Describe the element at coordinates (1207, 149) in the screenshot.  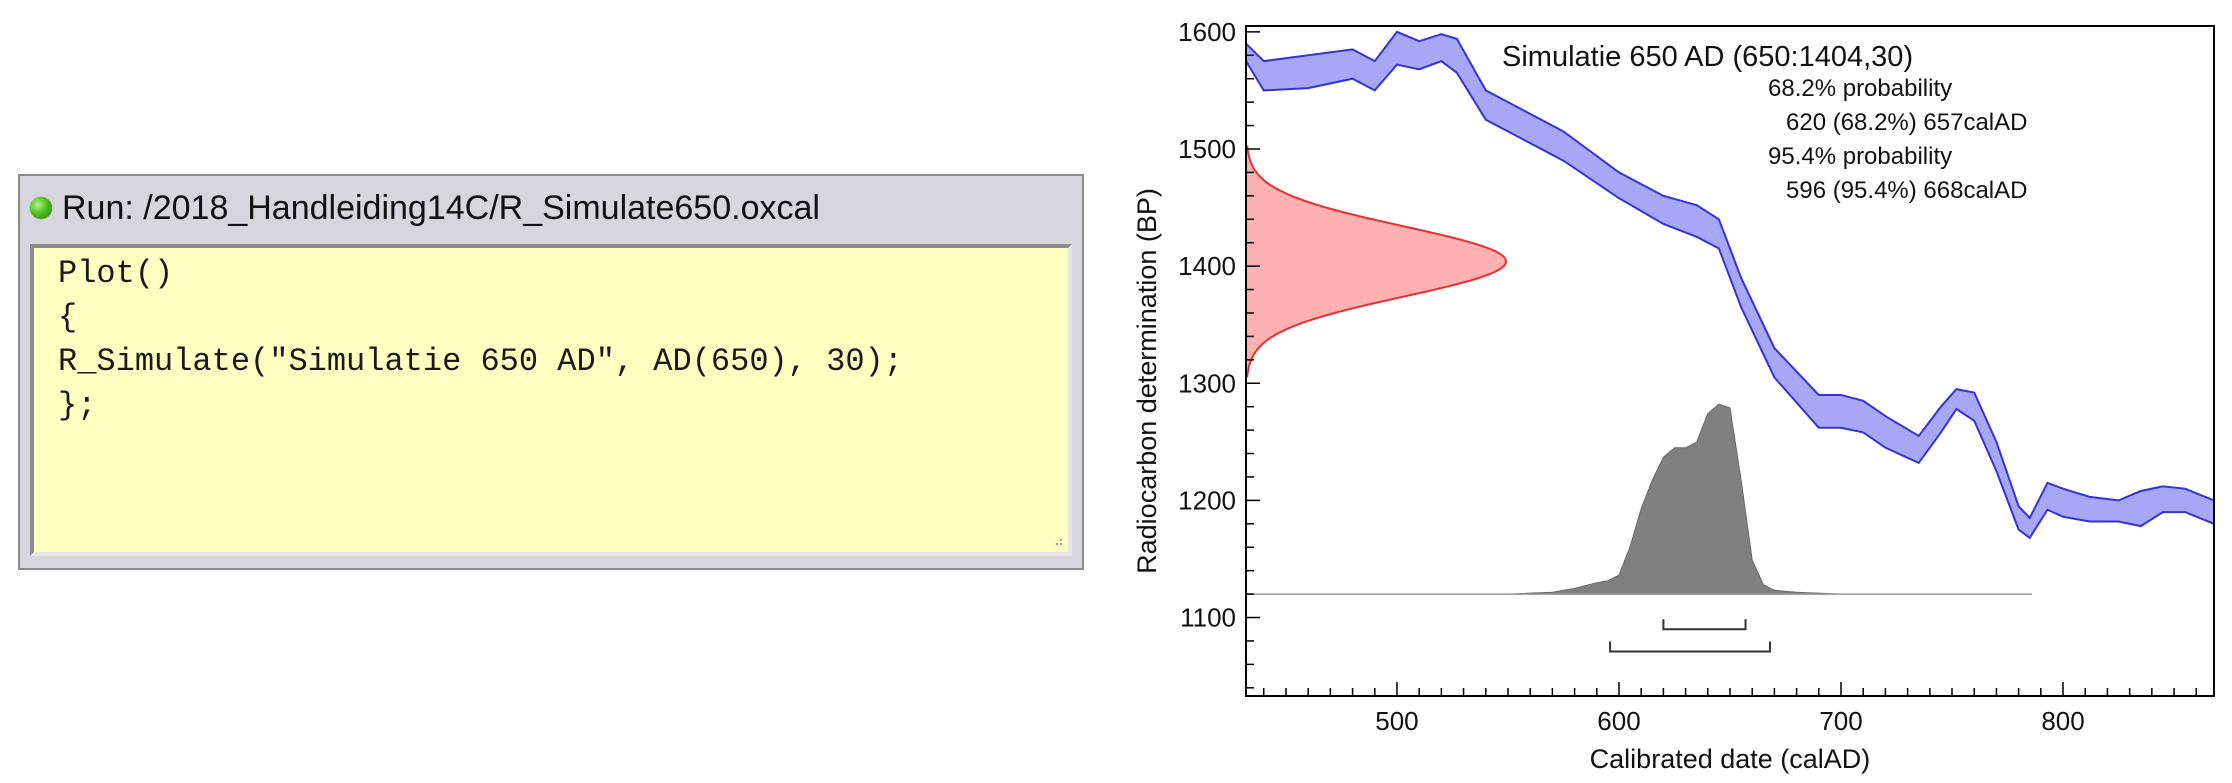
I see `y-tick-label: 1500` at that location.